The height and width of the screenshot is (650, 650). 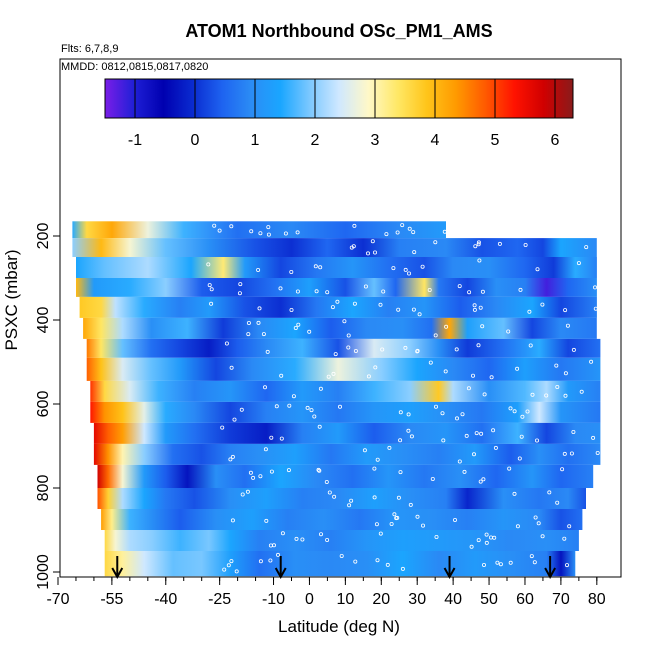 I want to click on colorbar: -1 0 1 2 3 4 5 6, so click(x=339, y=113).